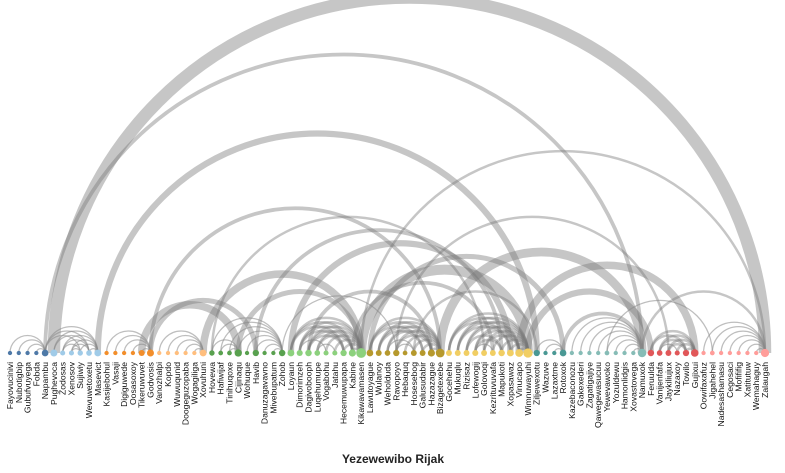 This screenshot has width=785, height=473. What do you see at coordinates (265, 393) in the screenshot?
I see `node-label: Danuzagavavno` at bounding box center [265, 393].